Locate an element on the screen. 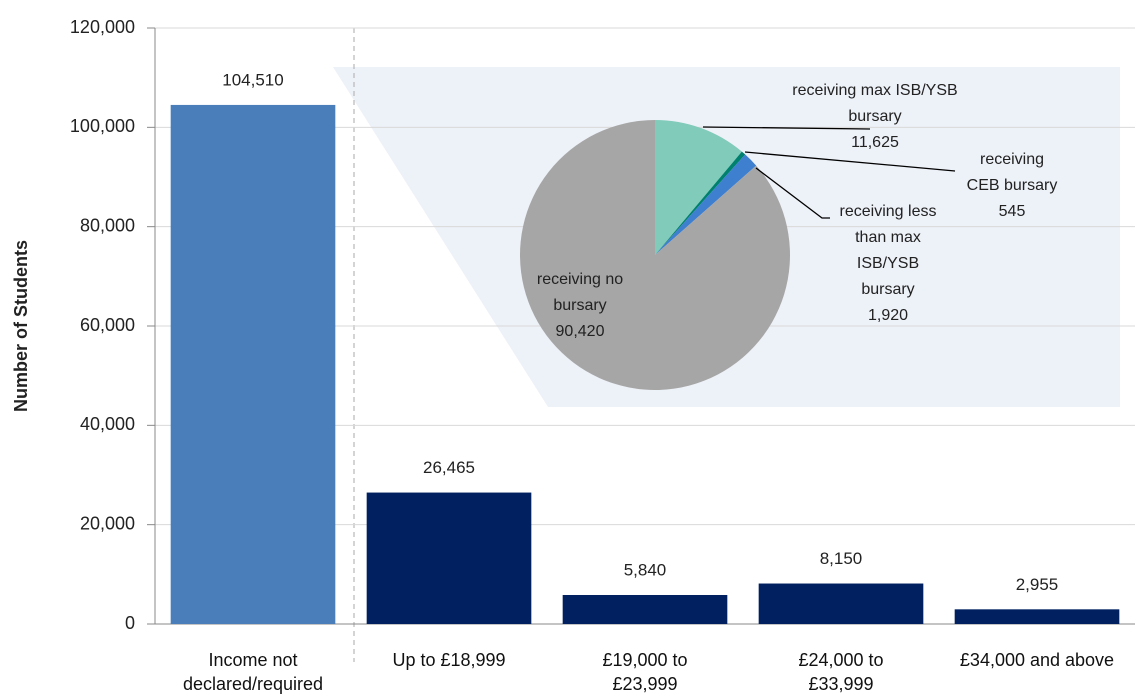 Image resolution: width=1138 pixels, height=700 pixels. y-axis-title: Number of Students is located at coordinates (21, 326).